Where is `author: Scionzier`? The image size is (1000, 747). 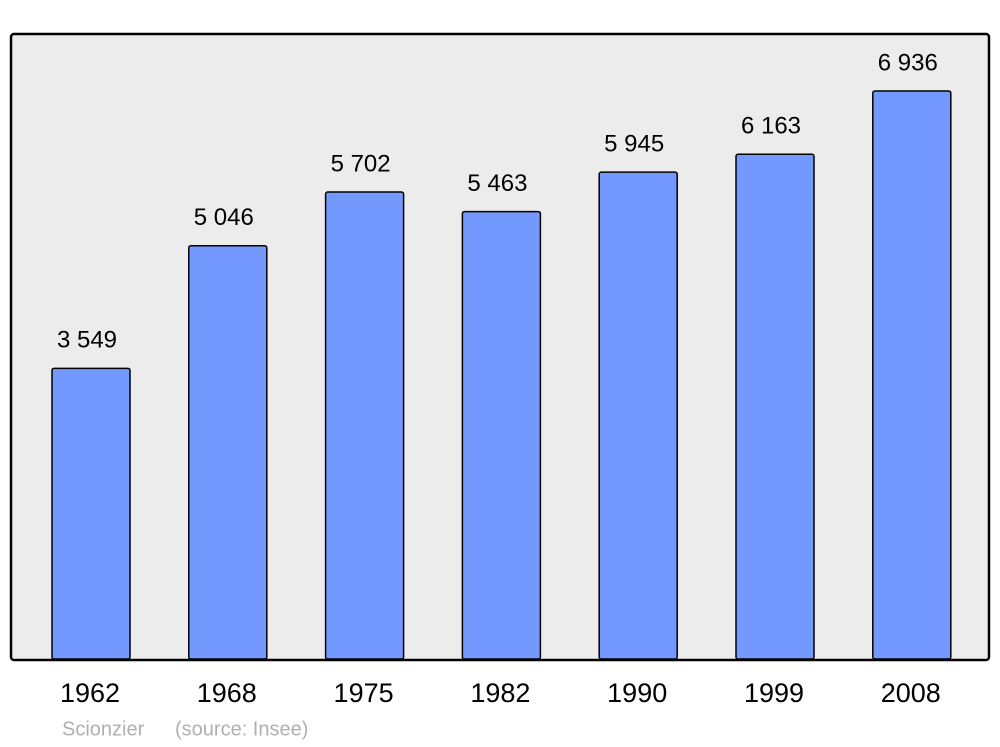 author: Scionzier is located at coordinates (103, 729).